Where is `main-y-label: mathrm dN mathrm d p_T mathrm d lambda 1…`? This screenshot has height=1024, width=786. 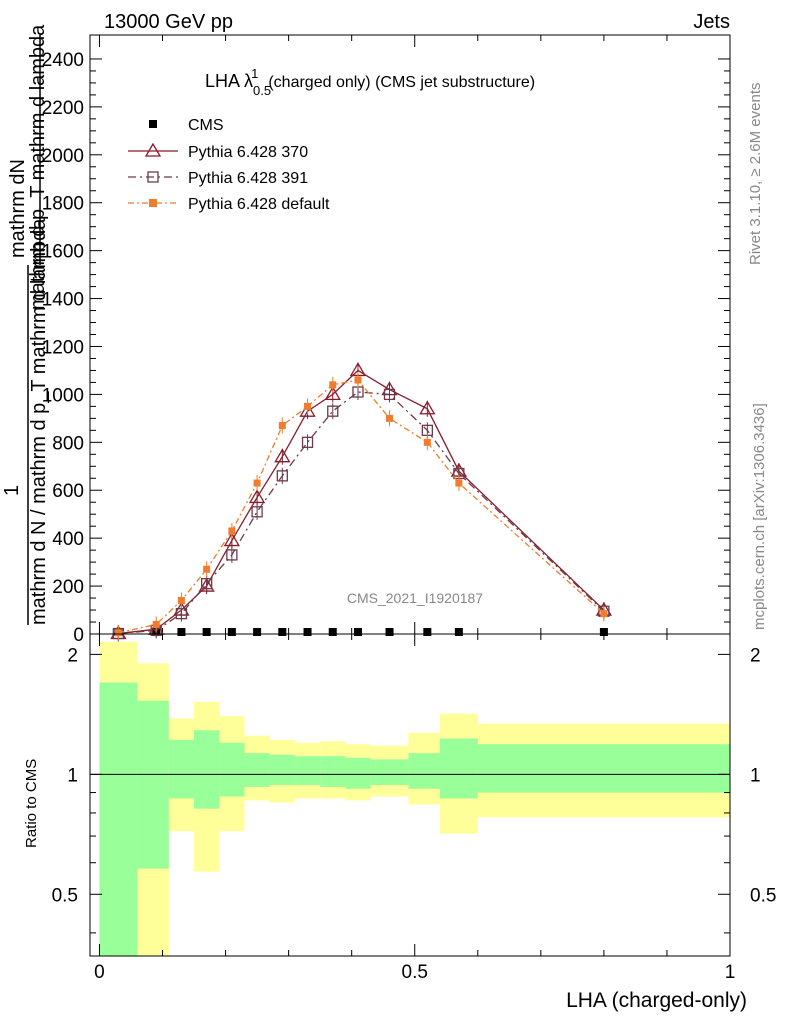 main-y-label: mathrm dN mathrm d p_T mathrm d lambda 1… is located at coordinates (25, 324).